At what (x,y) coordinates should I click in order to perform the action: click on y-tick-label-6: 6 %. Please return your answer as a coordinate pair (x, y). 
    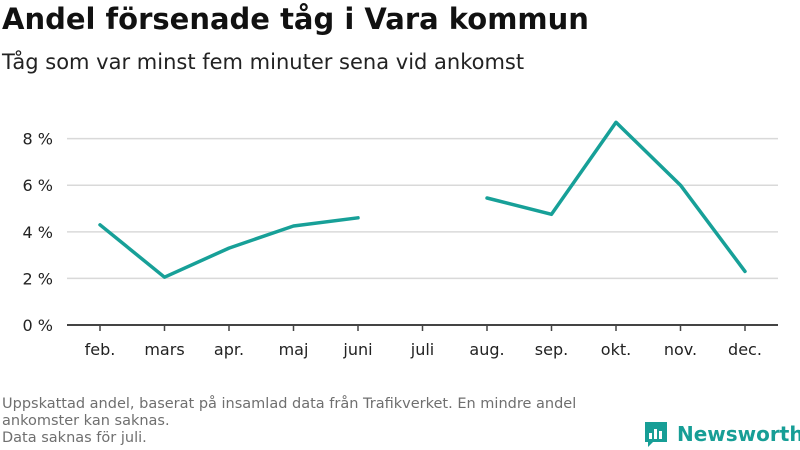
    Looking at the image, I should click on (38, 185).